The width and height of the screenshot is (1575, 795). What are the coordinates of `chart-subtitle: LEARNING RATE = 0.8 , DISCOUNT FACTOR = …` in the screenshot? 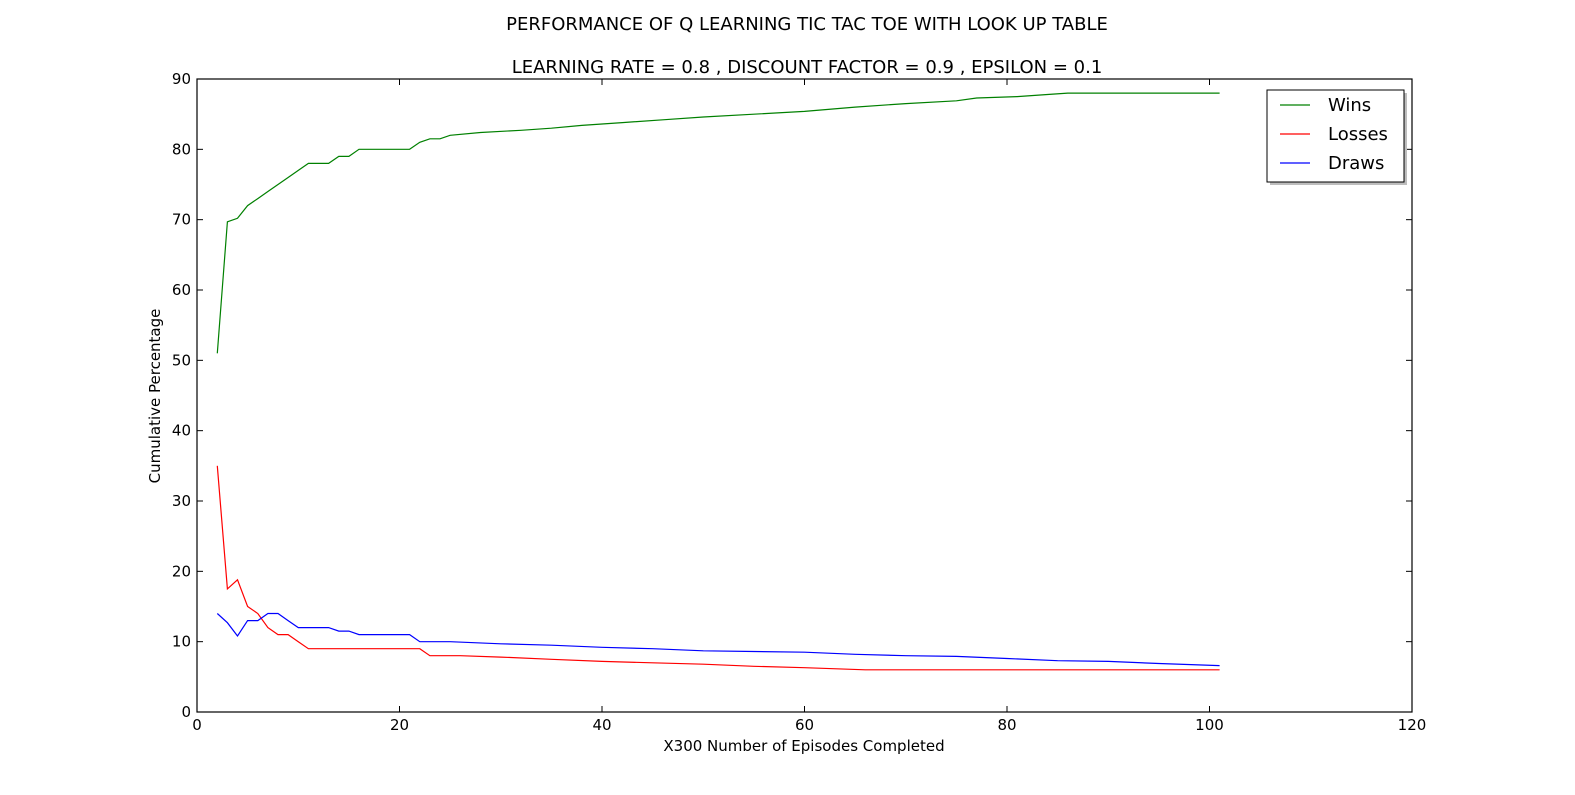 It's located at (807, 67).